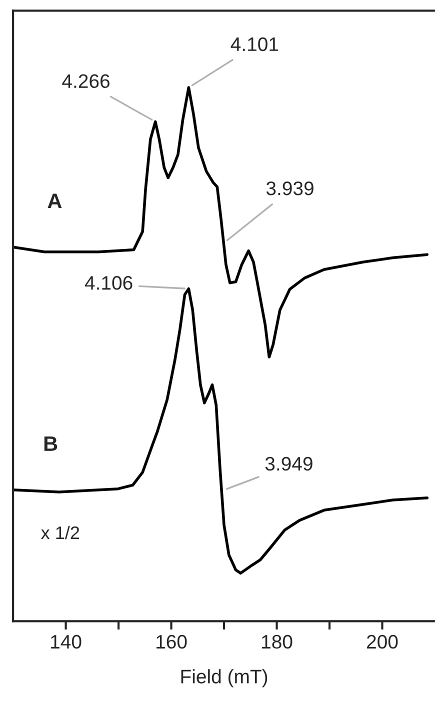 Image resolution: width=435 pixels, height=714 pixels. What do you see at coordinates (254, 44) in the screenshot?
I see `annotation: 4.101` at bounding box center [254, 44].